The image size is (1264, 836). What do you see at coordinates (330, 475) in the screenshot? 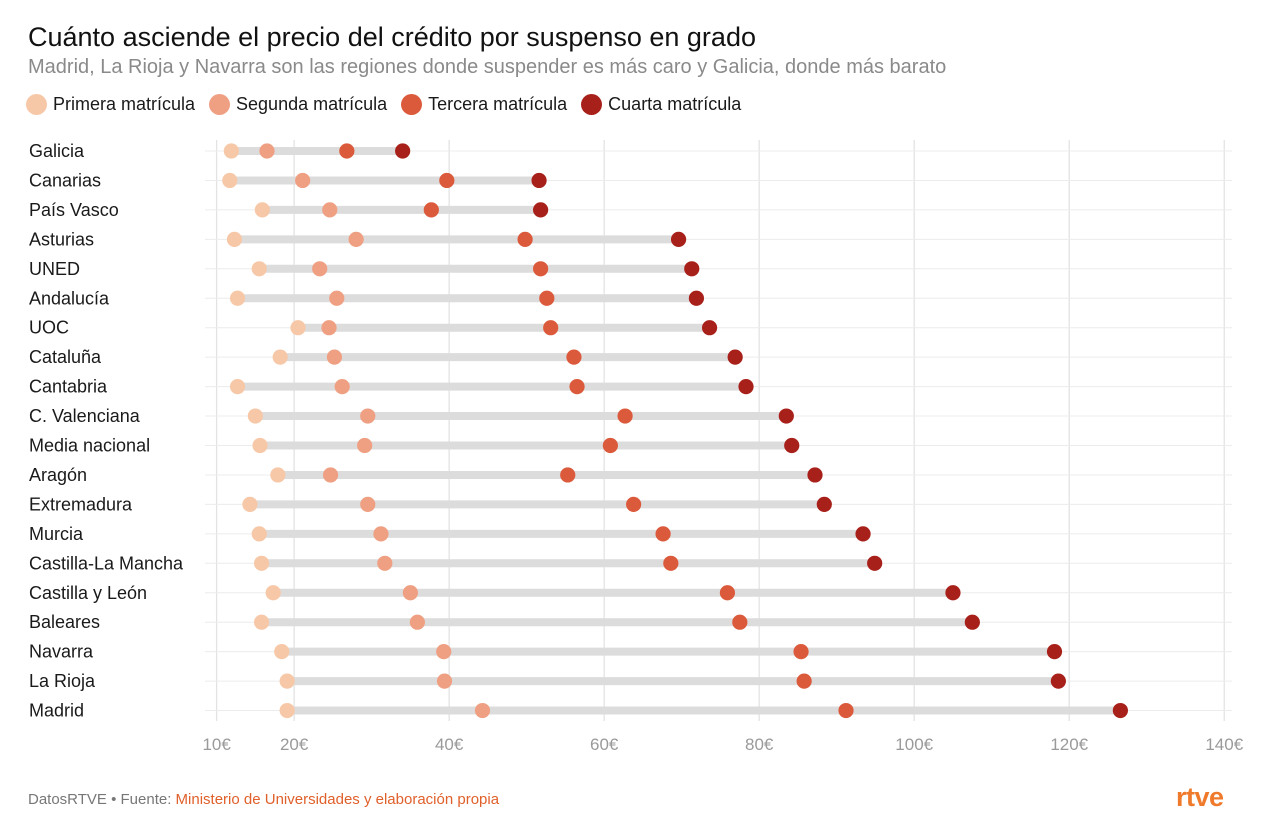
I see `point-segunda-matricula-aragon` at bounding box center [330, 475].